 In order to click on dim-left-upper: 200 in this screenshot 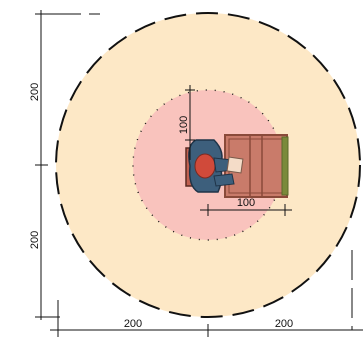, I will do `click(35, 92)`.